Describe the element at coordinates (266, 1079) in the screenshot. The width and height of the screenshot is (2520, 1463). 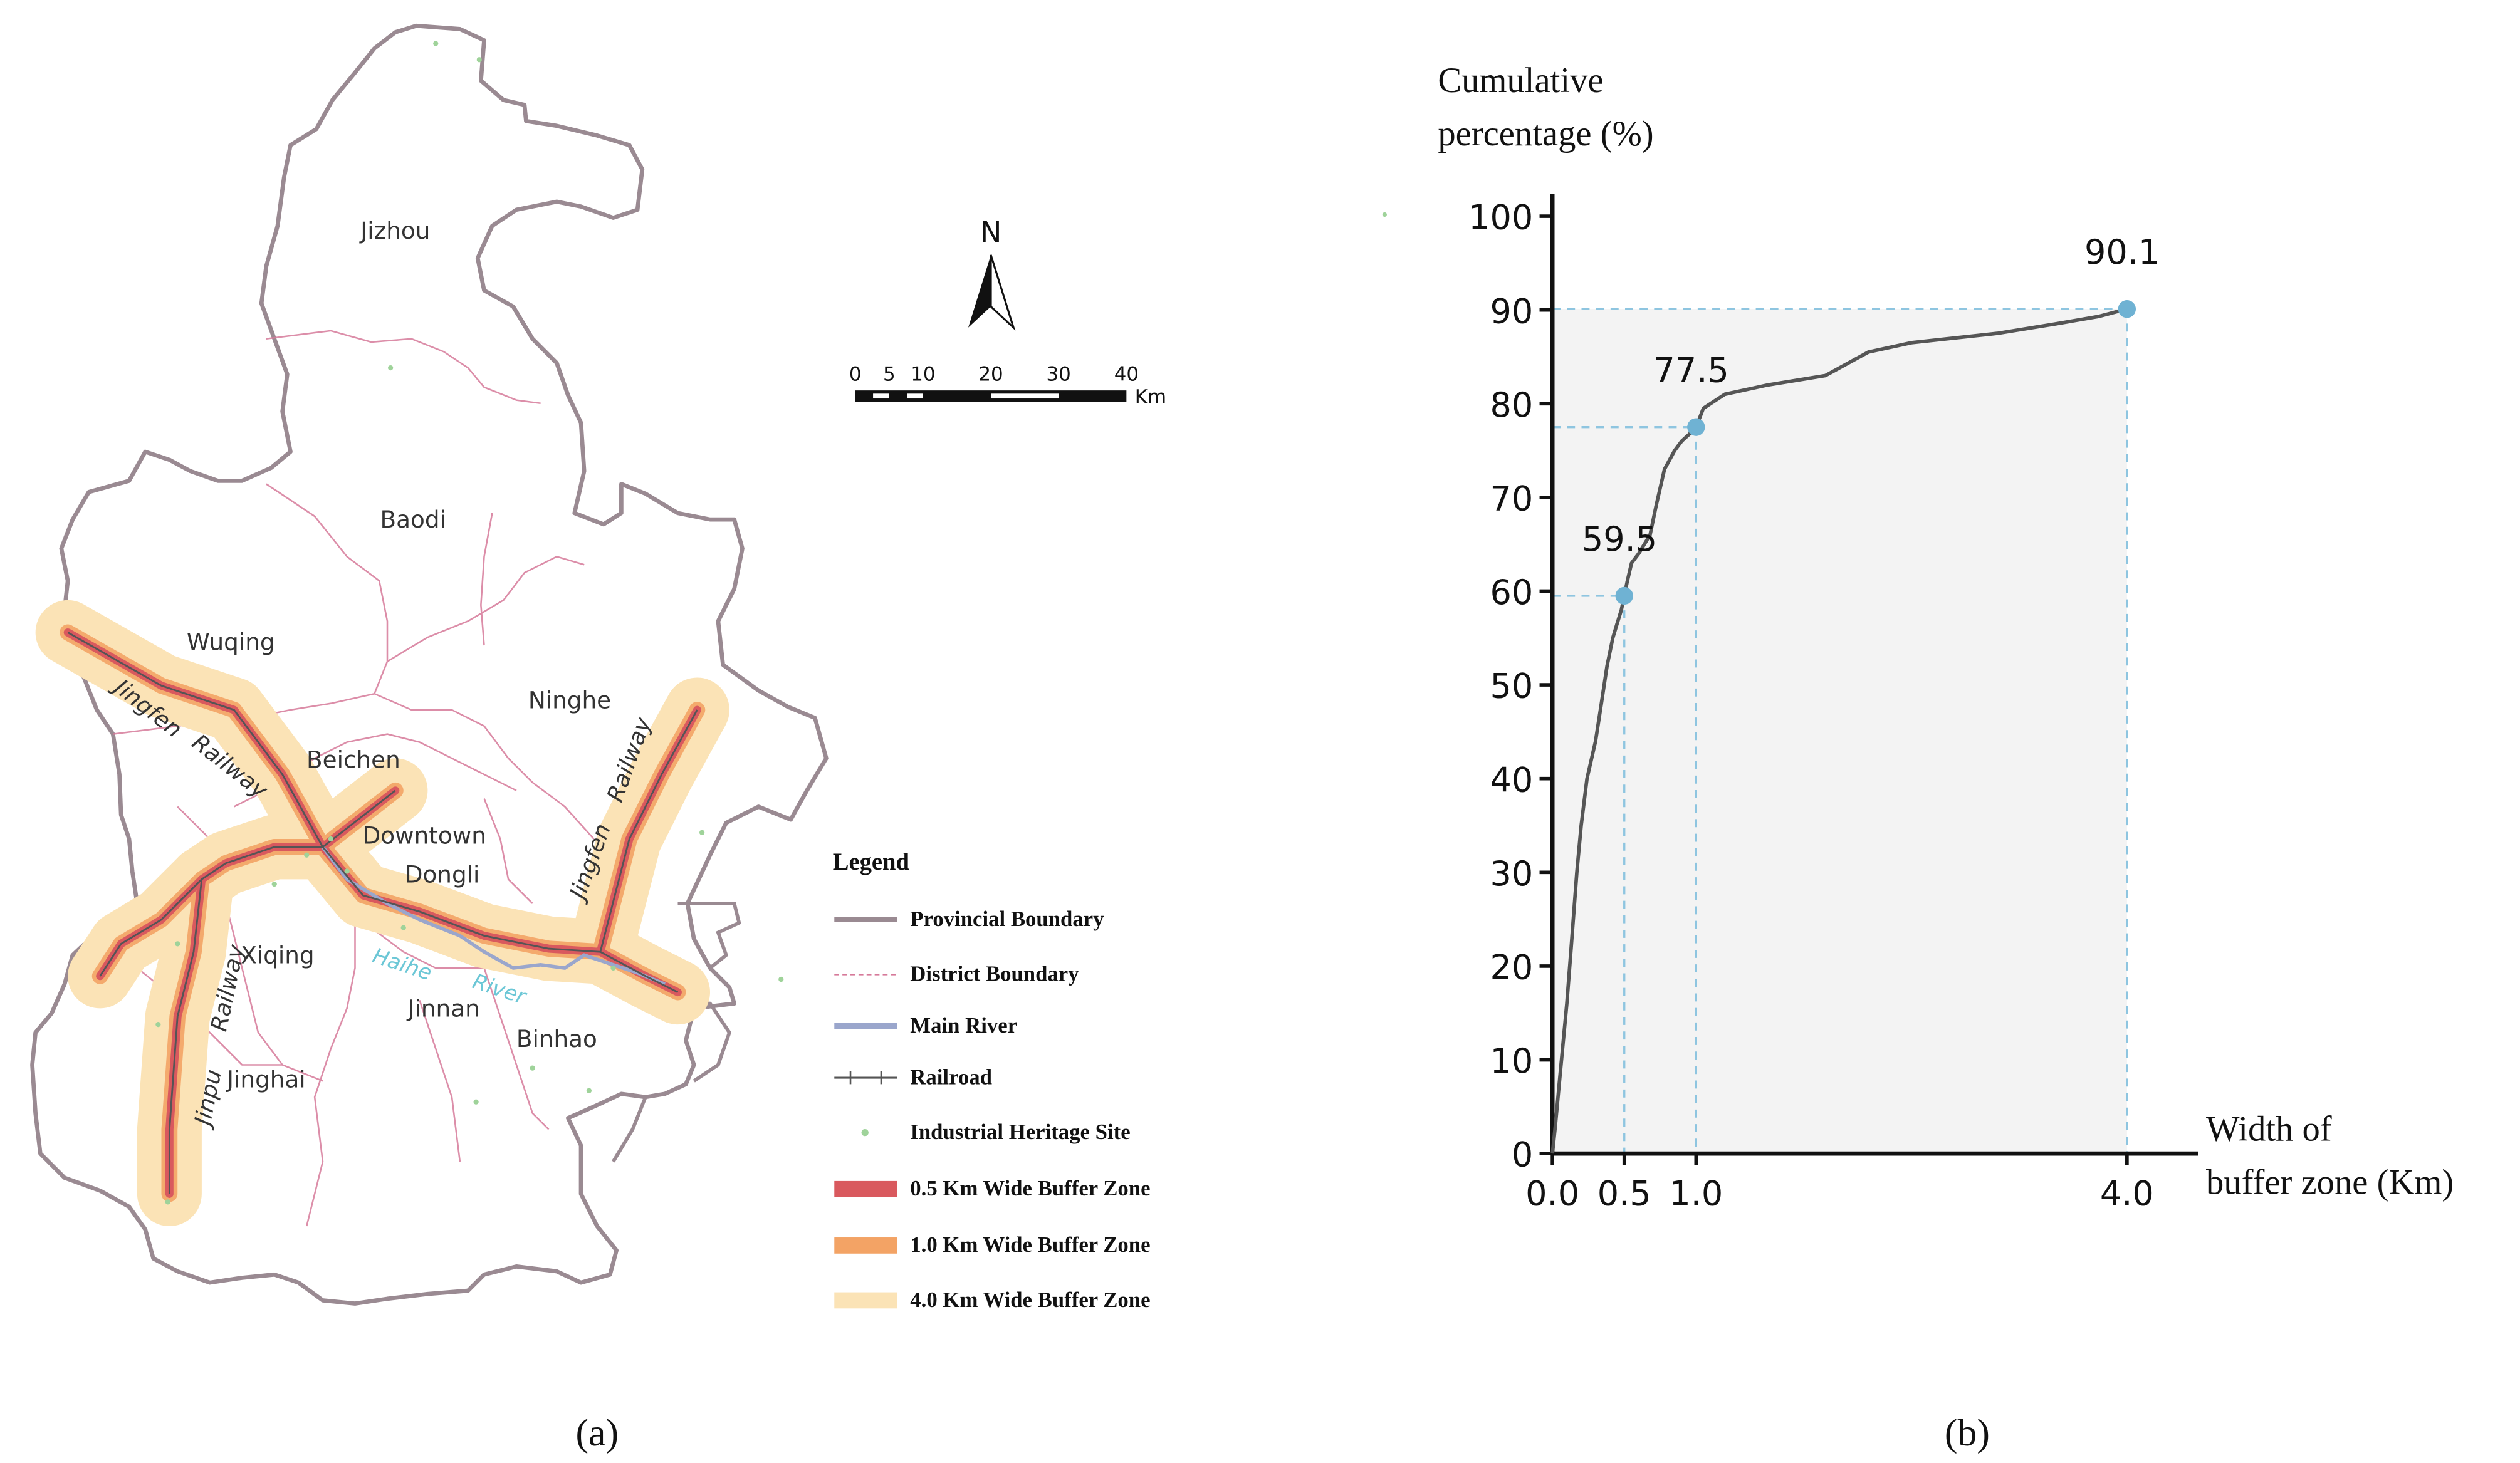
I see `district-label-jinghai: Jinghai` at that location.